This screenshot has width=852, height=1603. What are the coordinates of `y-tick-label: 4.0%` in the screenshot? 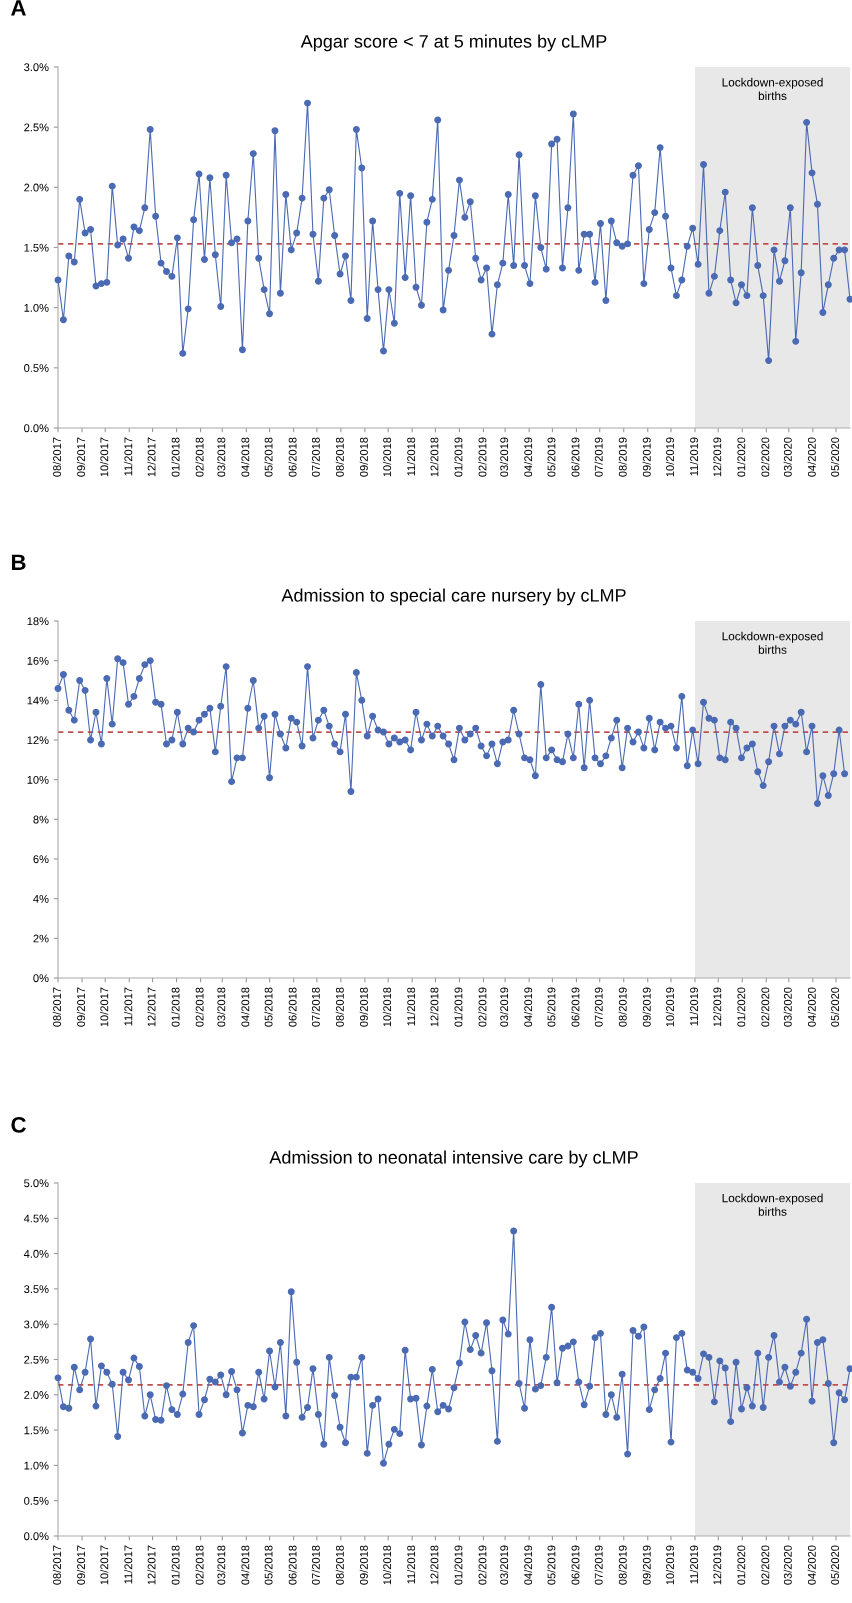 It's located at (36, 1253).